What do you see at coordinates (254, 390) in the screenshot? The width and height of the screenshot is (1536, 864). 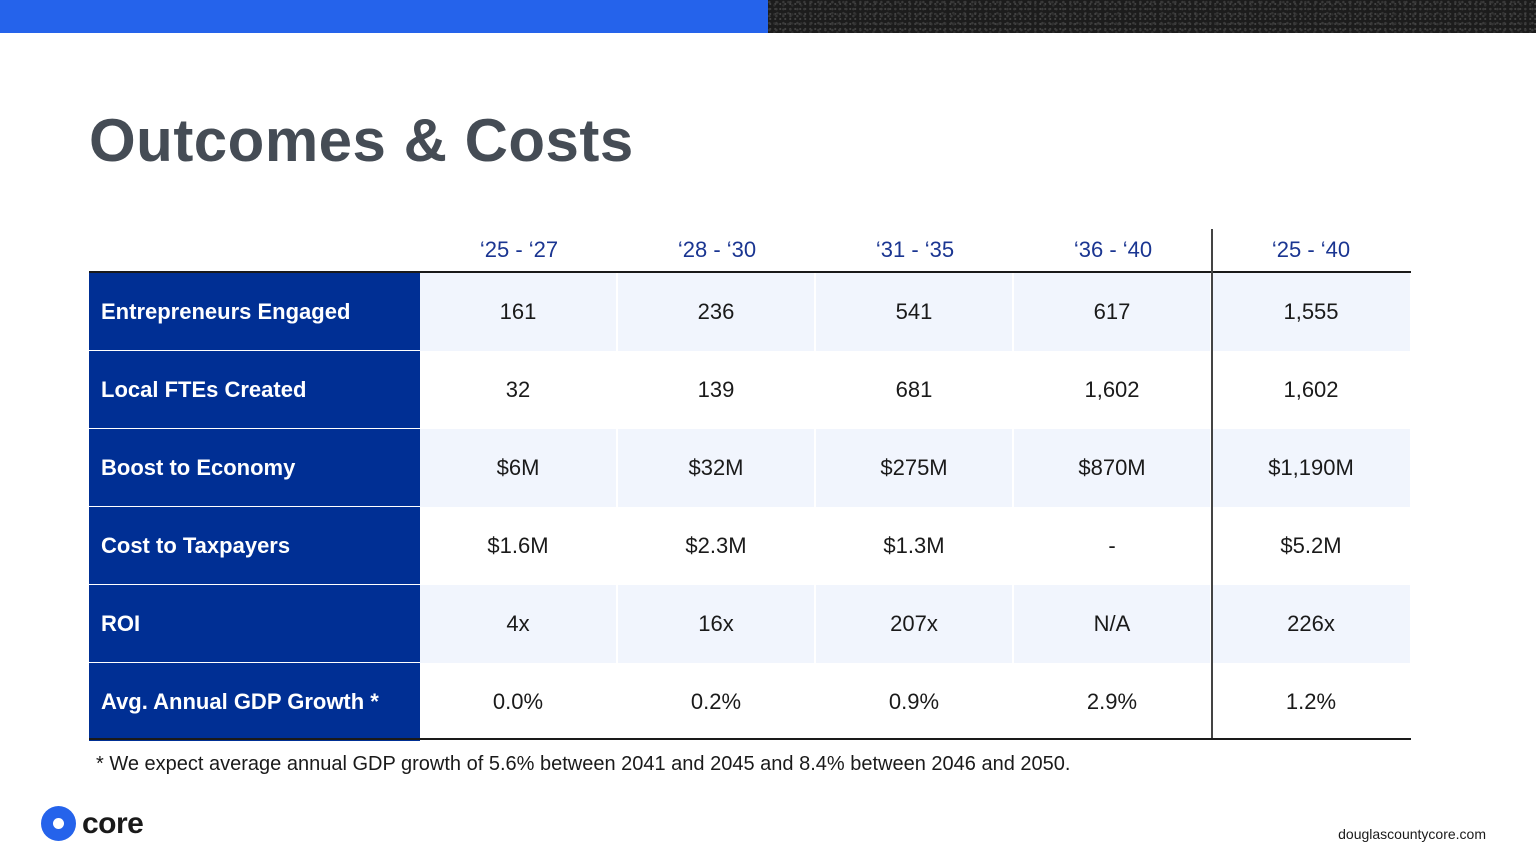 I see `row-label: Local FTEs Created` at bounding box center [254, 390].